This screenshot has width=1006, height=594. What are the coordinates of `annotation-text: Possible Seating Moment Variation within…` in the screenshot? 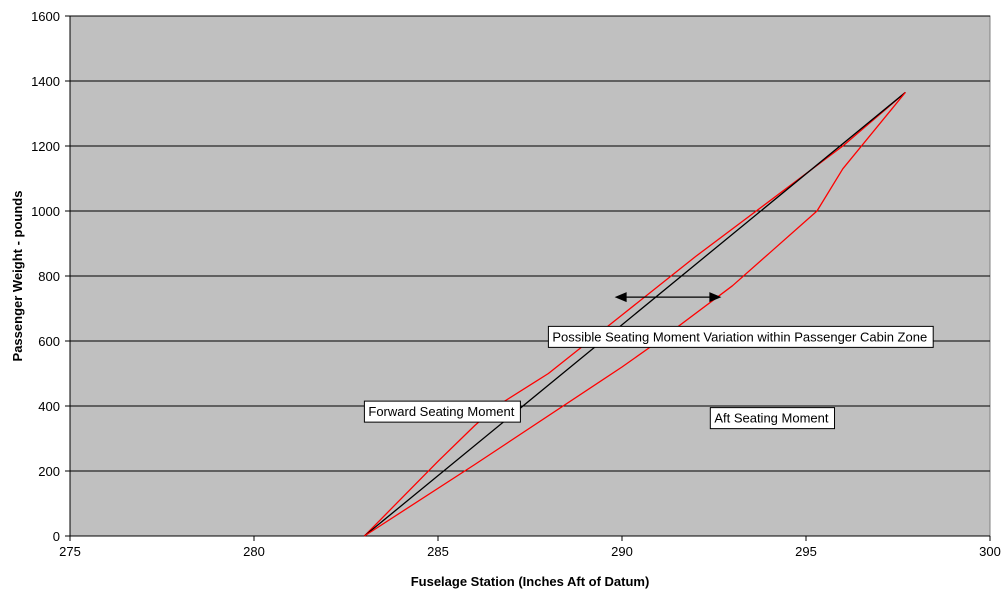 It's located at (739, 336).